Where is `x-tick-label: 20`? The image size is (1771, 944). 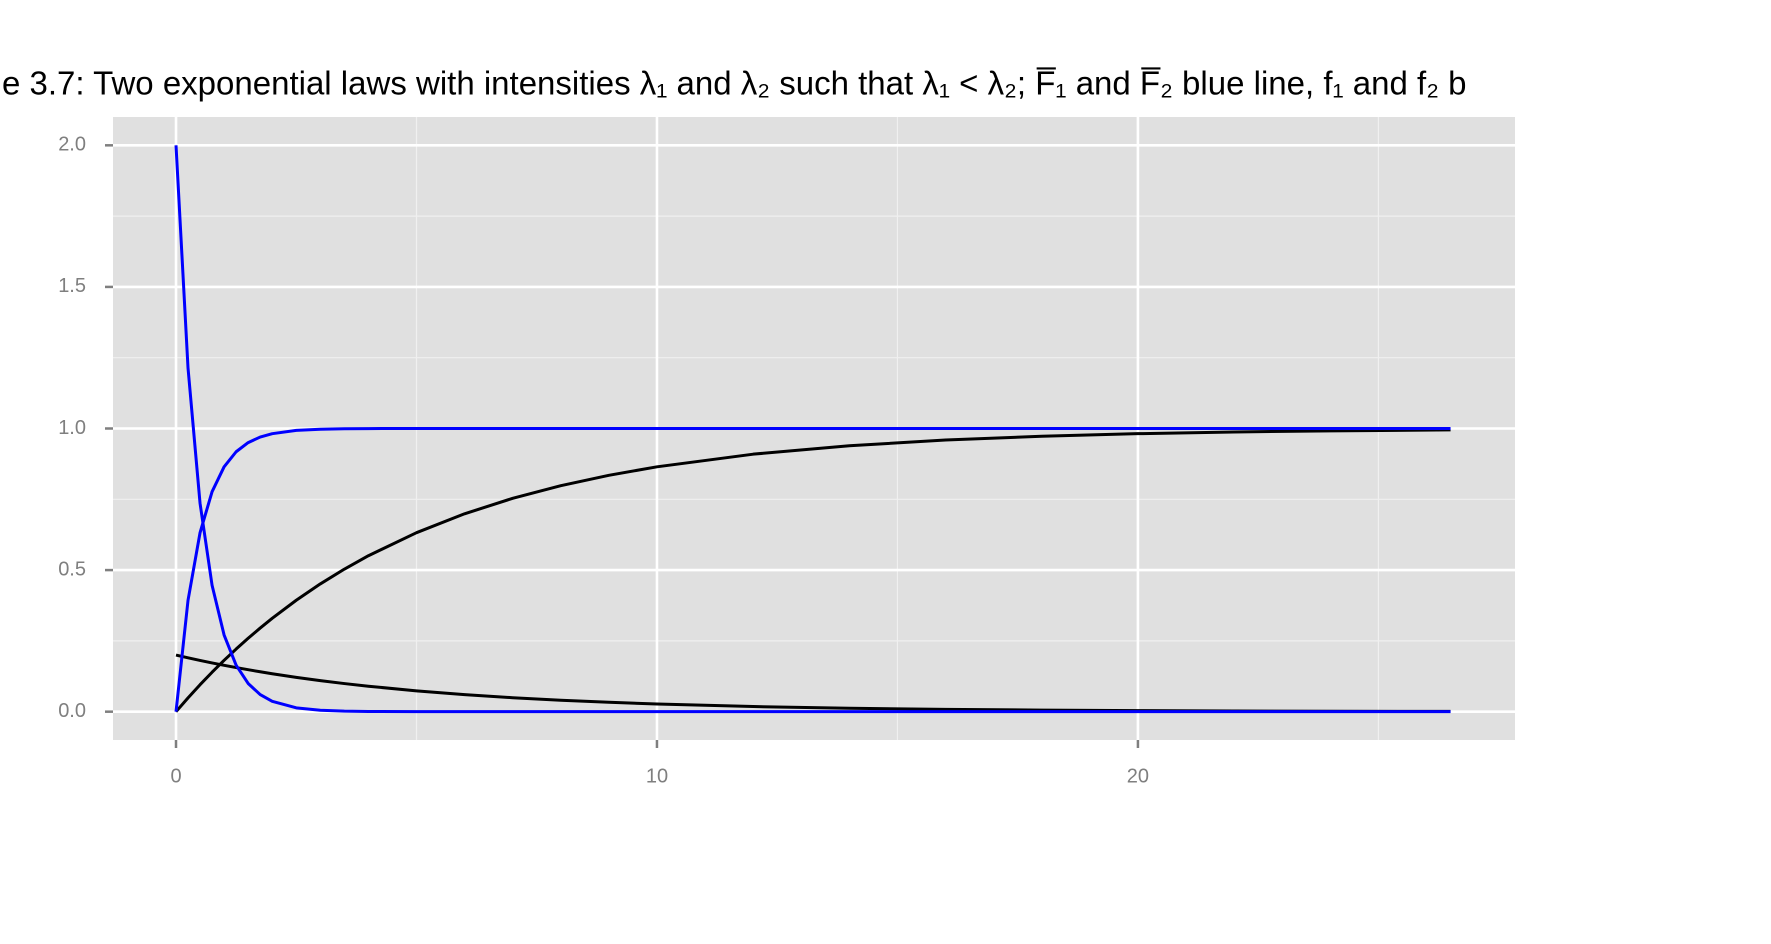 x-tick-label: 20 is located at coordinates (1138, 776).